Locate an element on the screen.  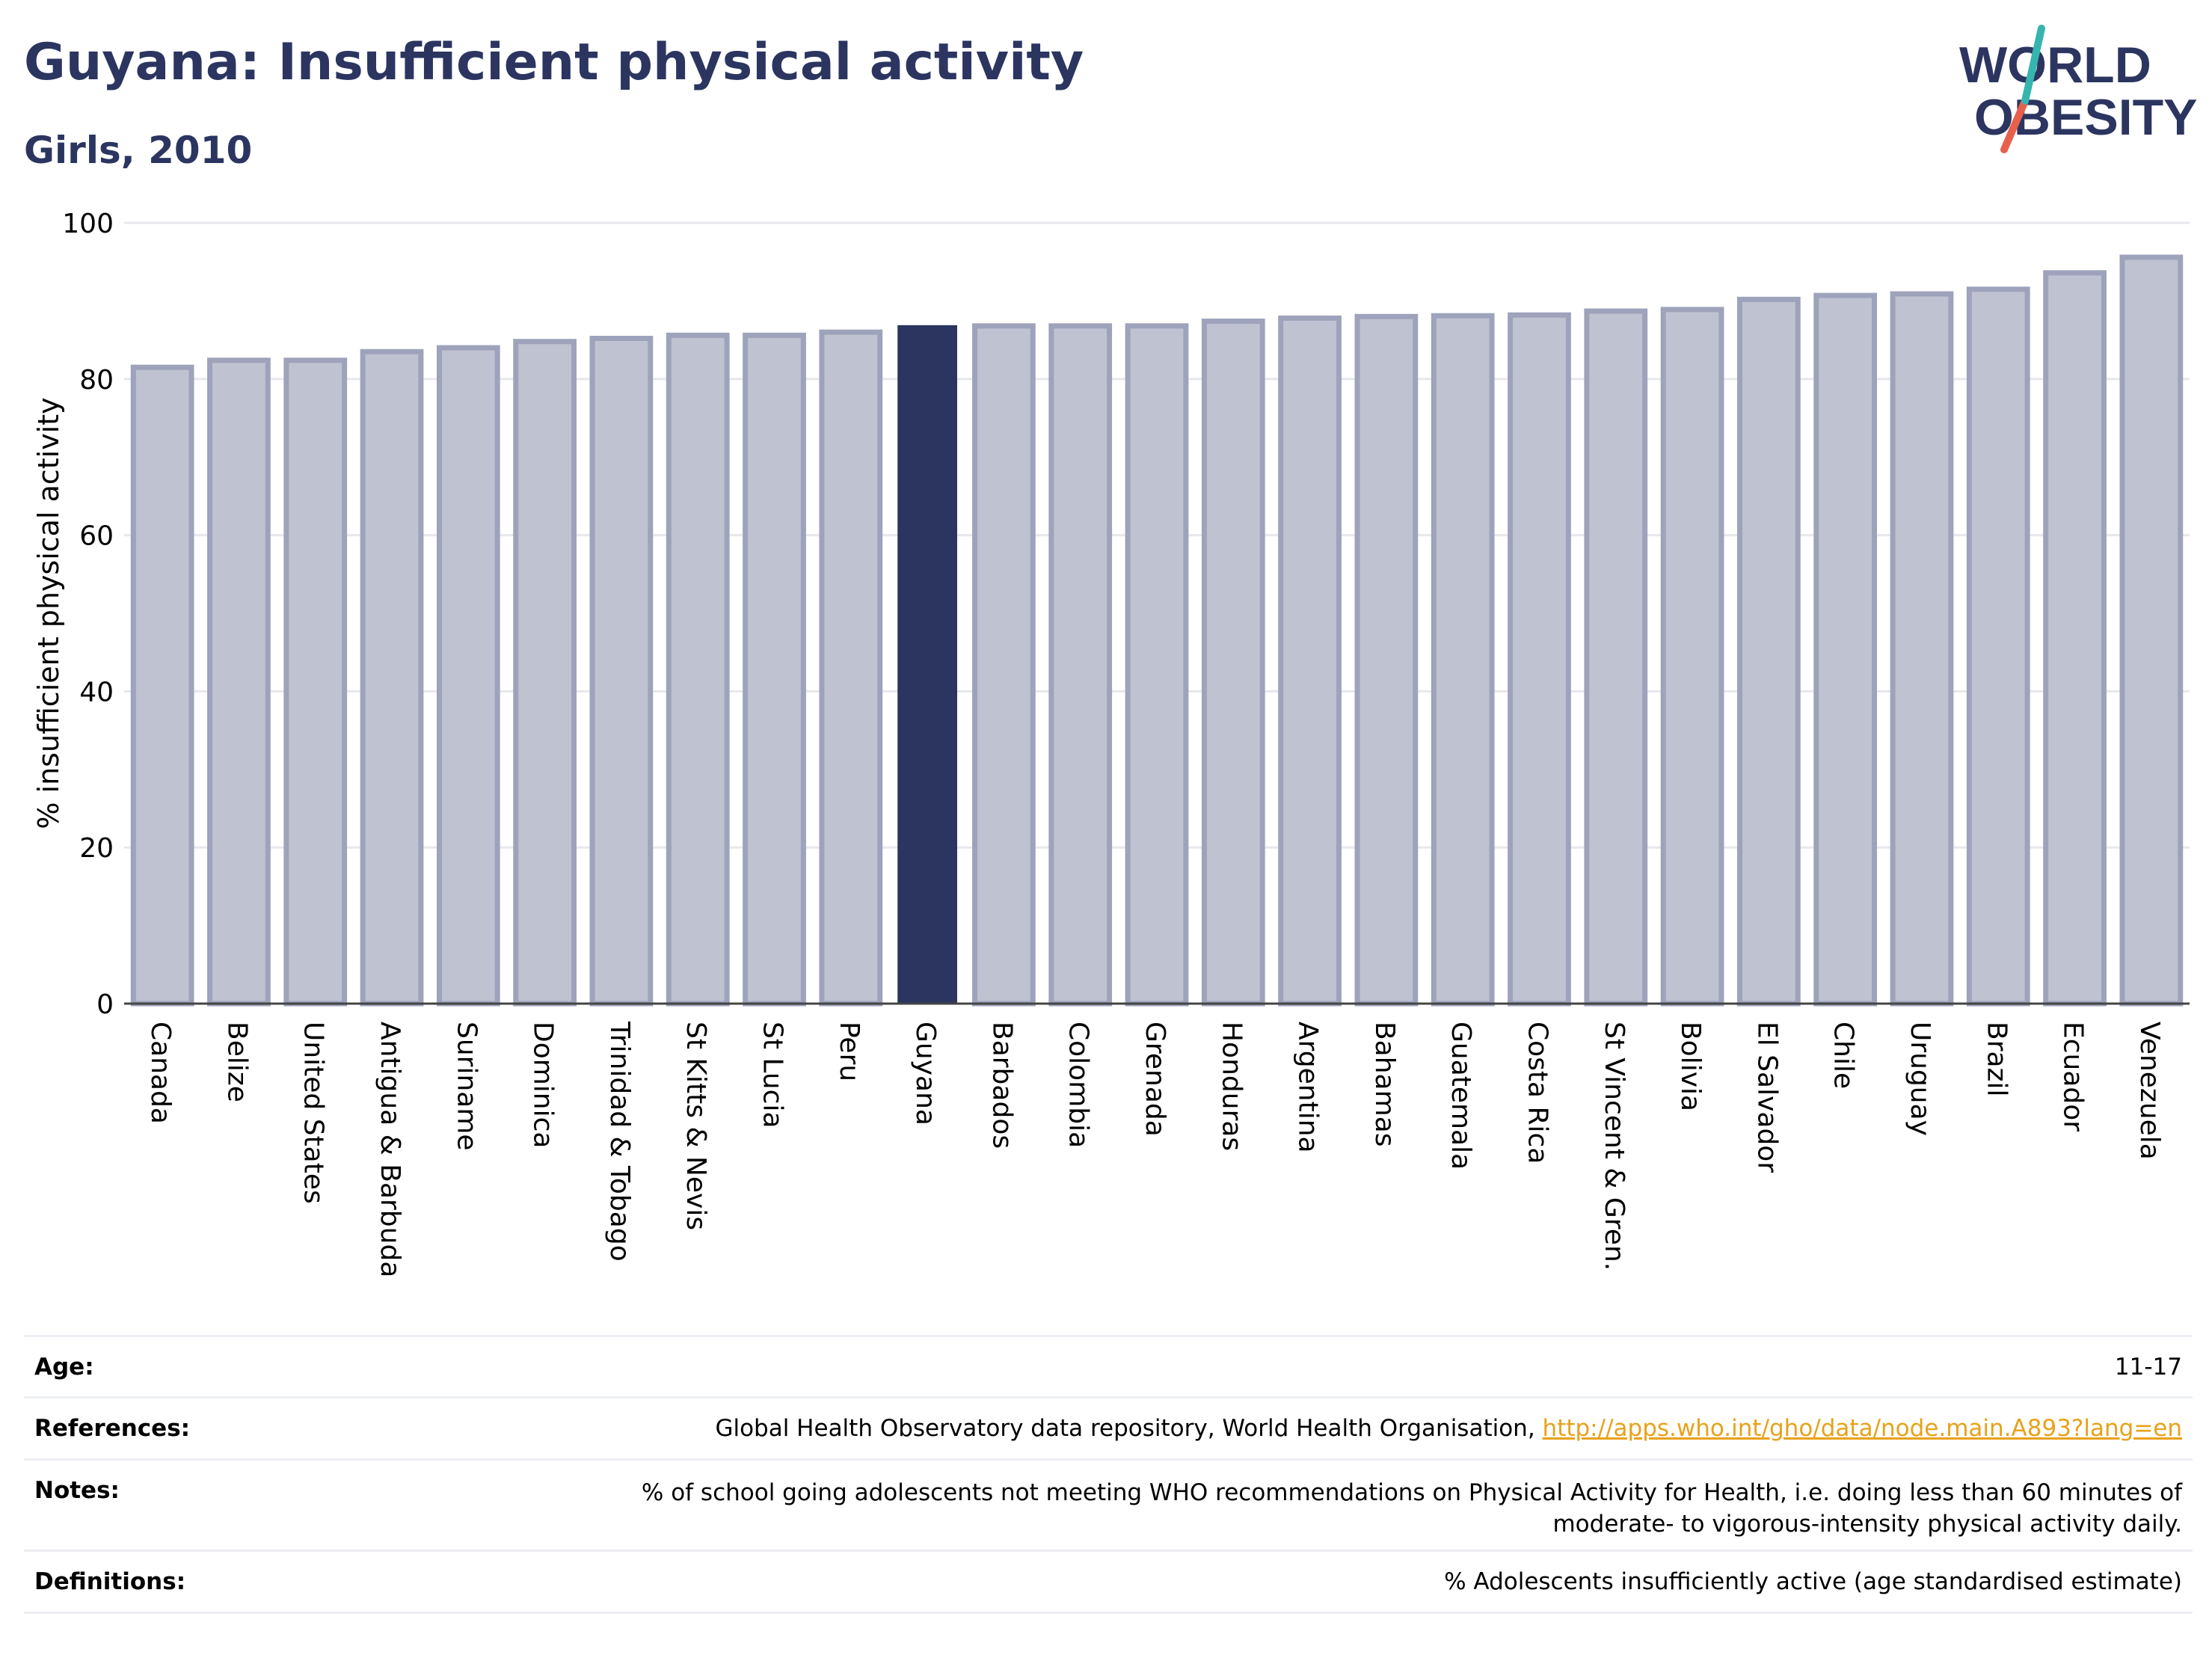
x-tick-label: Venezuela is located at coordinates (2149, 1091).